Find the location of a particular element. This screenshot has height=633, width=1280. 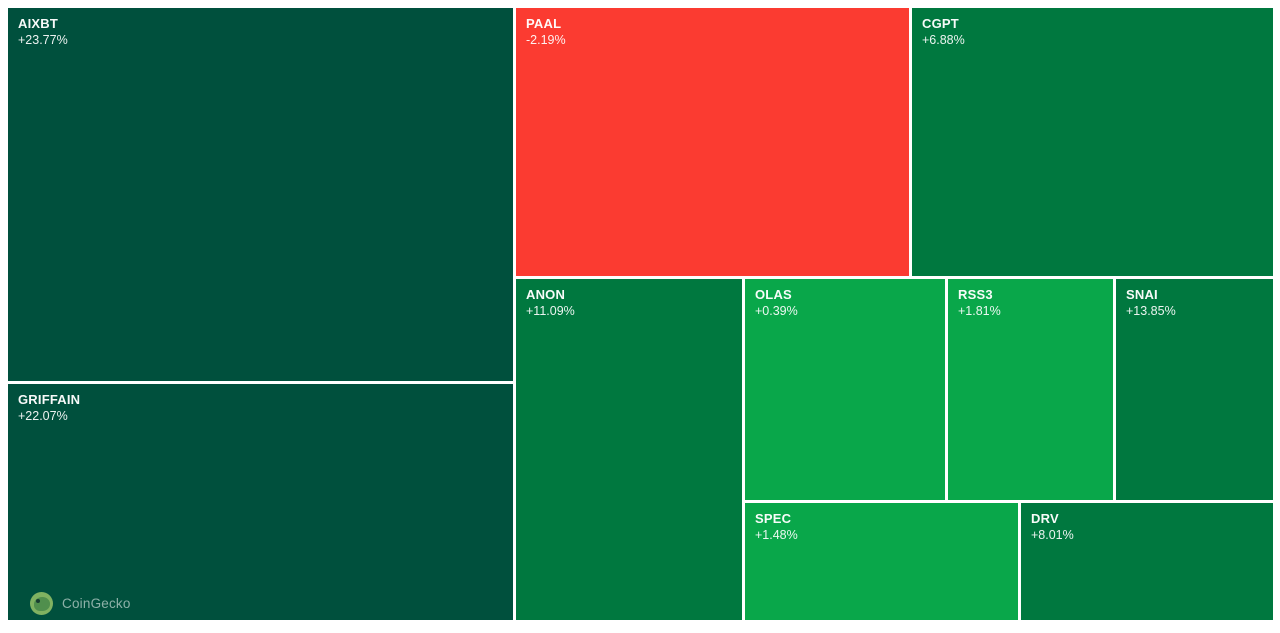

tile-symbol: GRIFFAIN is located at coordinates (49, 399).